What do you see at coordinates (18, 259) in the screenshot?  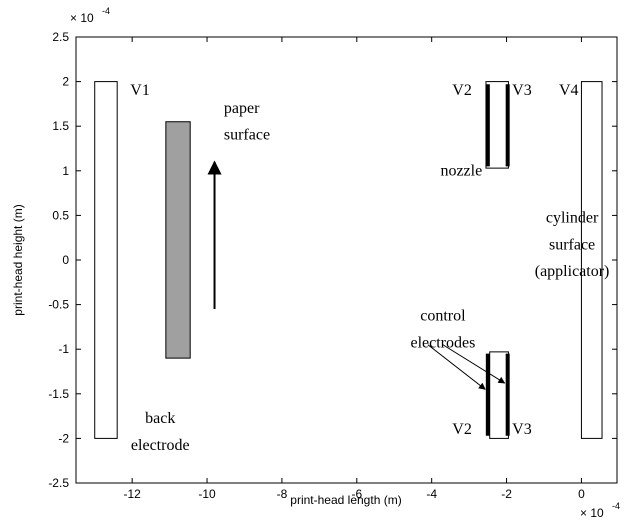 I see `y-axis-label: print-head height (m)` at bounding box center [18, 259].